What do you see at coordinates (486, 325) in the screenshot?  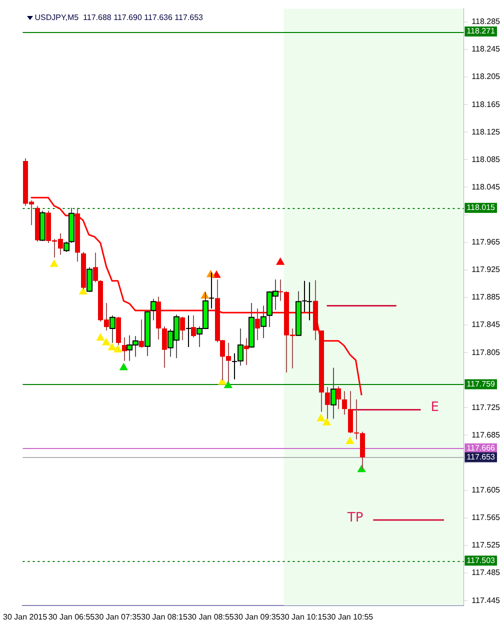 I see `y-tick-label: 117.845` at bounding box center [486, 325].